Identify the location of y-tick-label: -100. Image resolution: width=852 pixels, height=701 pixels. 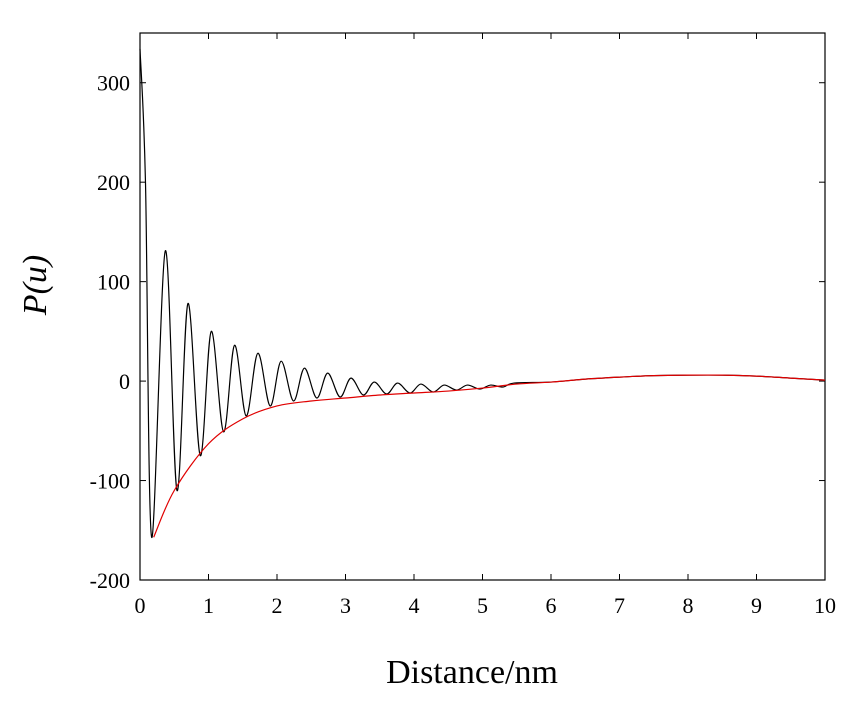
(110, 481).